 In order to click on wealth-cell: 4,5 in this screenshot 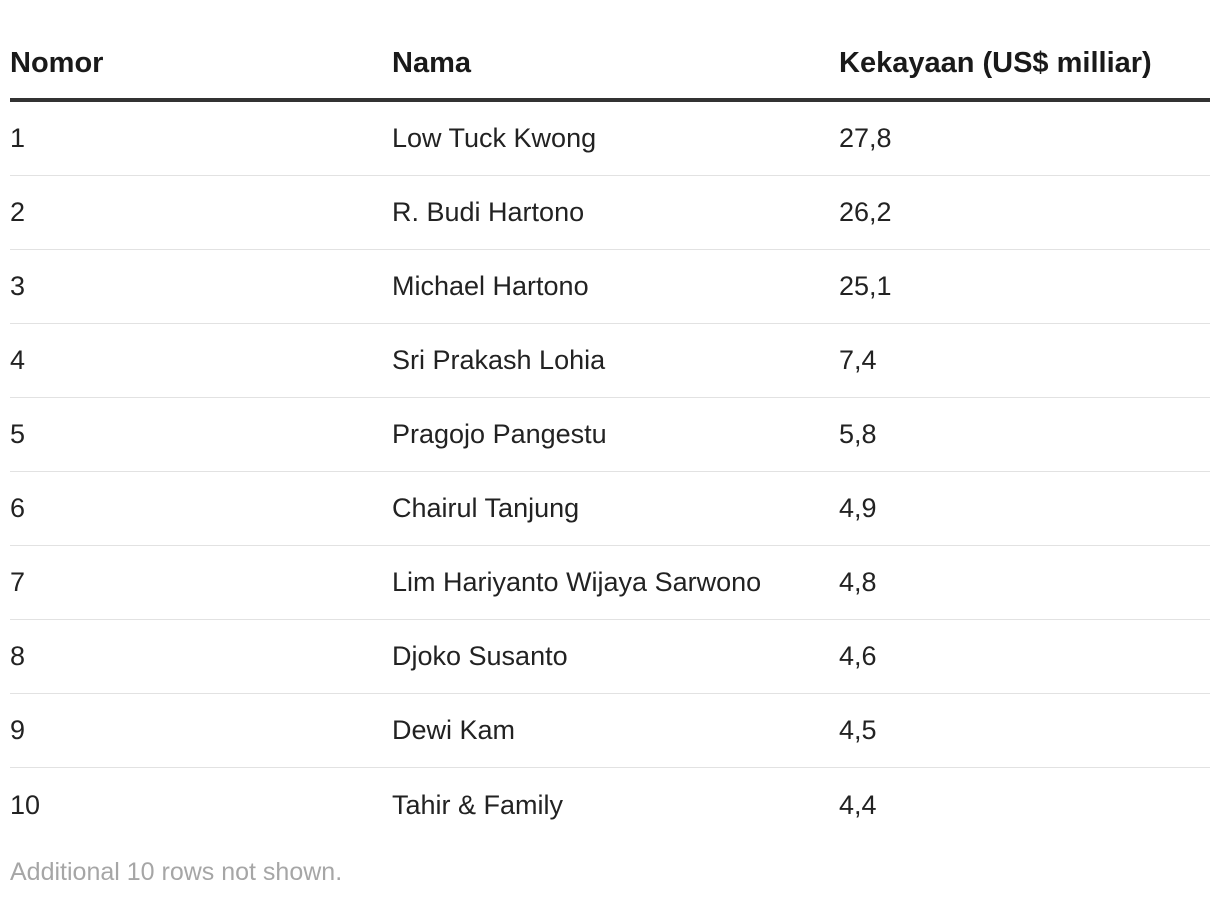, I will do `click(858, 730)`.